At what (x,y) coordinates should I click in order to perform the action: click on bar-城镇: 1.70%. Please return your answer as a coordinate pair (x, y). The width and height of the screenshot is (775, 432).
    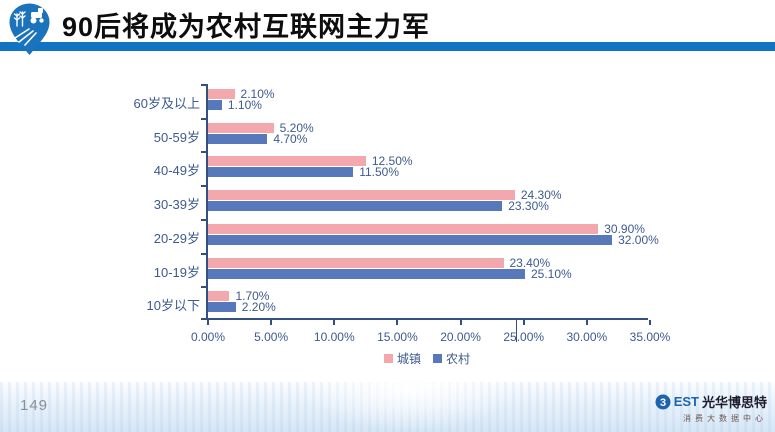
    Looking at the image, I should click on (238, 296).